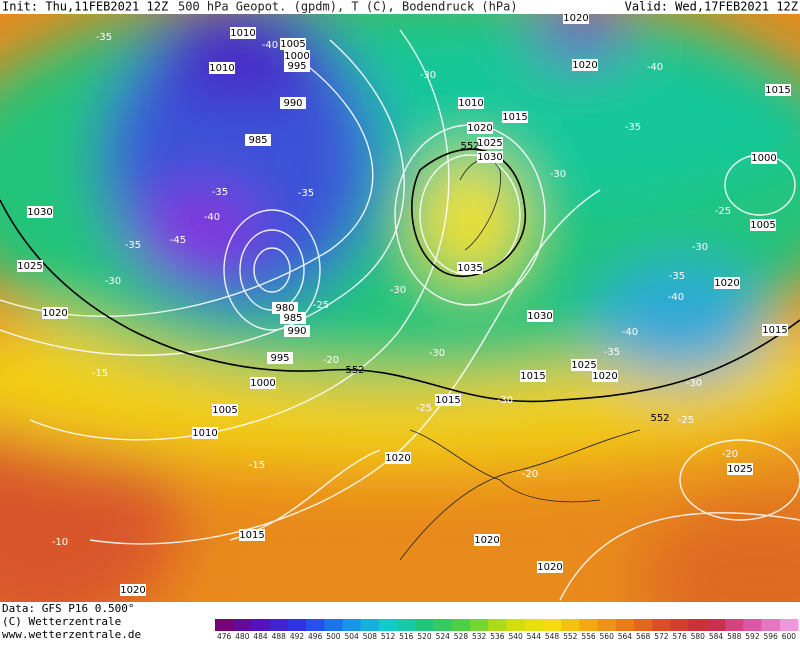 The width and height of the screenshot is (800, 646). What do you see at coordinates (388, 636) in the screenshot?
I see `legend-label: 512` at bounding box center [388, 636].